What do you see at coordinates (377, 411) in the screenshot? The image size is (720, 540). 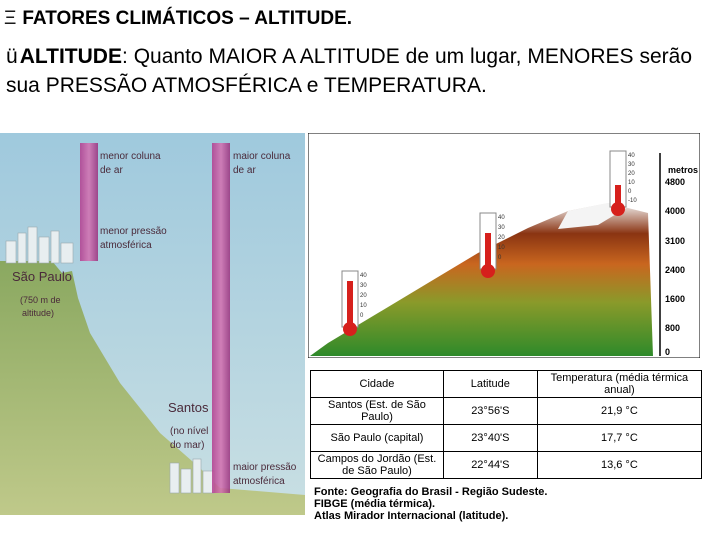 I see `cell-city: Santos (Est. de São Paulo)` at bounding box center [377, 411].